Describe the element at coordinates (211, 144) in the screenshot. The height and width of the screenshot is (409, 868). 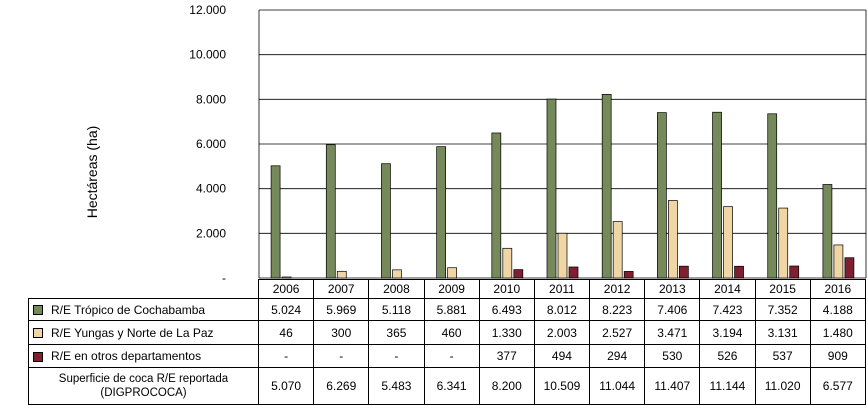
I see `y-tick-label: 6.000` at that location.